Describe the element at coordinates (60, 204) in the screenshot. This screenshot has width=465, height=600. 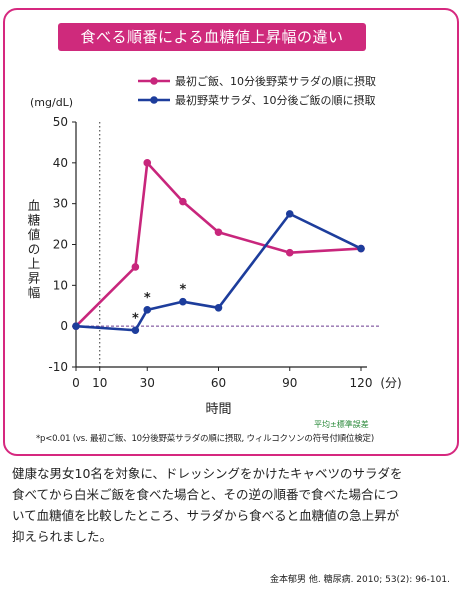
I see `y-tick-label: 30` at that location.